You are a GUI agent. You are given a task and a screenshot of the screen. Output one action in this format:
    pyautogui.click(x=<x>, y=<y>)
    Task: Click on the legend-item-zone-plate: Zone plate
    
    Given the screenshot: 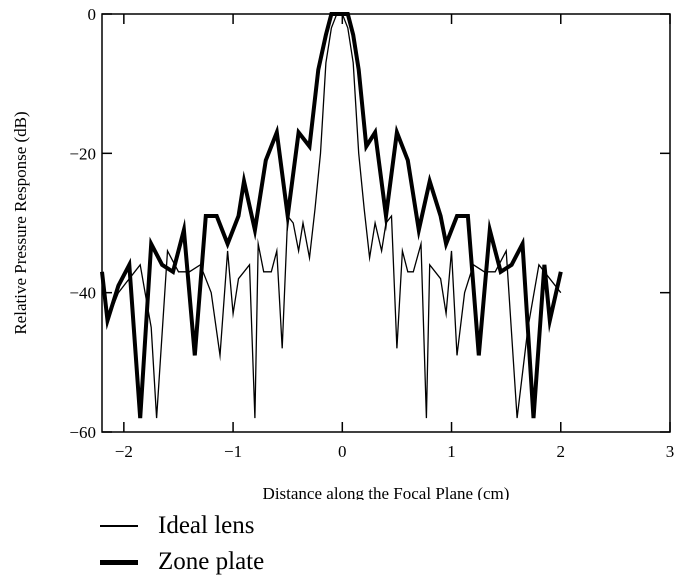 What is the action you would take?
    pyautogui.click(x=182, y=562)
    